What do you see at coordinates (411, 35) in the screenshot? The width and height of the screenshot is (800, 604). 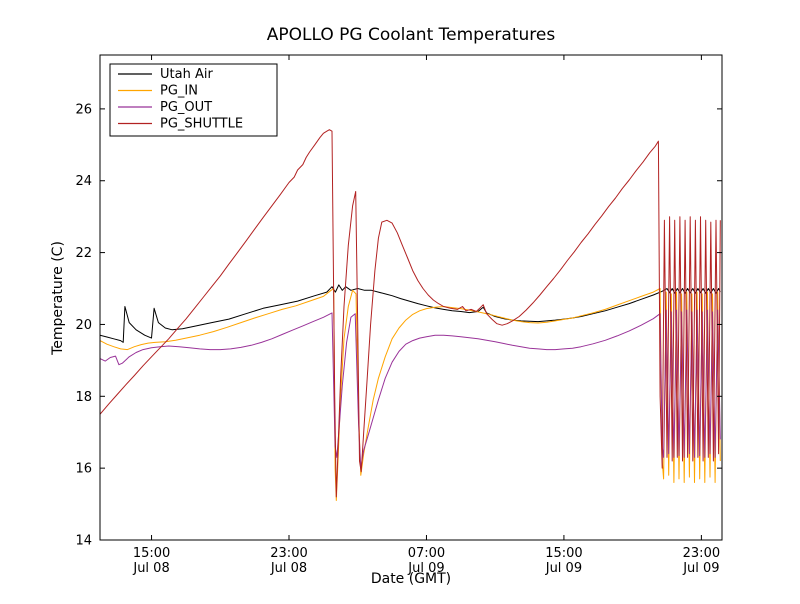 I see `chart-title: APOLLO PG Coolant Temperatures` at bounding box center [411, 35].